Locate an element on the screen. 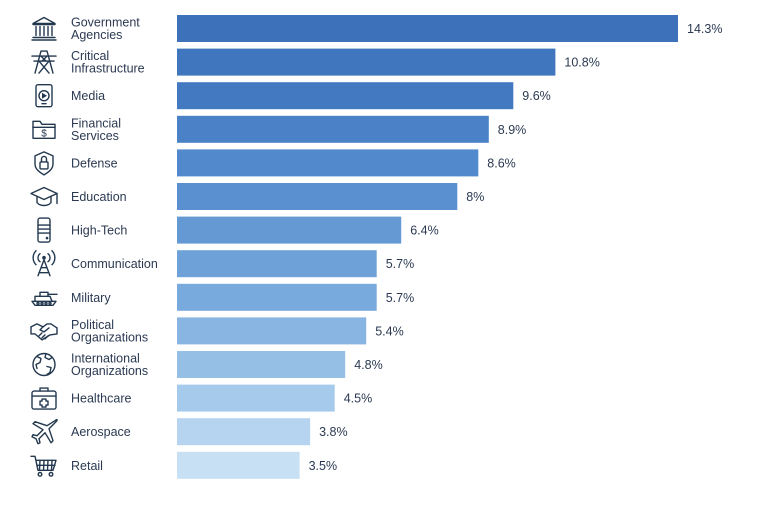 Image resolution: width=761 pixels, height=510 pixels. government-building-icon is located at coordinates (44, 28).